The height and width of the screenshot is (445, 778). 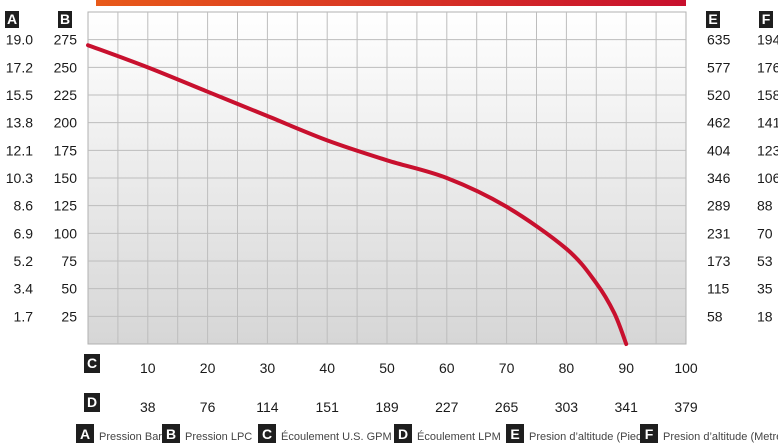 What do you see at coordinates (66, 178) in the screenshot?
I see `tick-label-b: 150` at bounding box center [66, 178].